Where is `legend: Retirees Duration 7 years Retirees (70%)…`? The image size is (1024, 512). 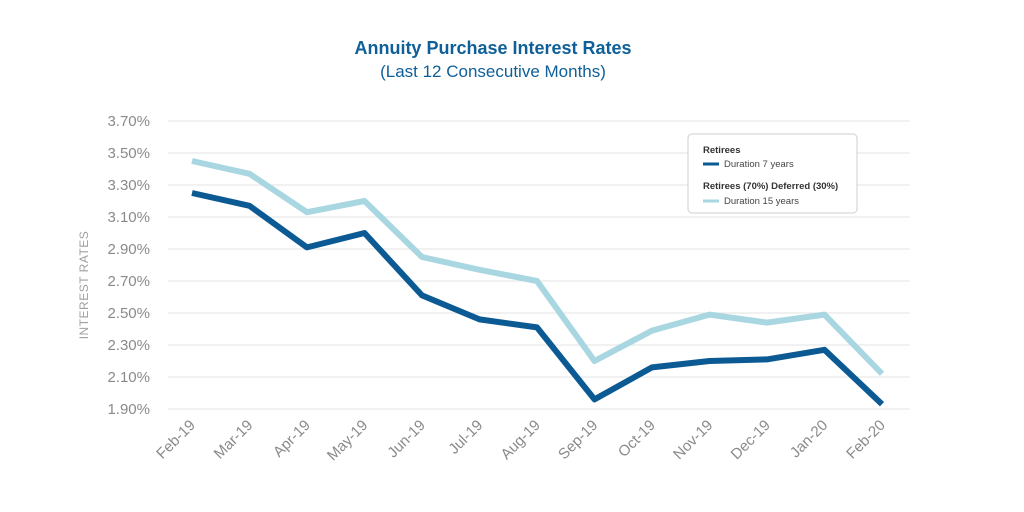 legend: Retirees Duration 7 years Retirees (70%)… is located at coordinates (772, 173).